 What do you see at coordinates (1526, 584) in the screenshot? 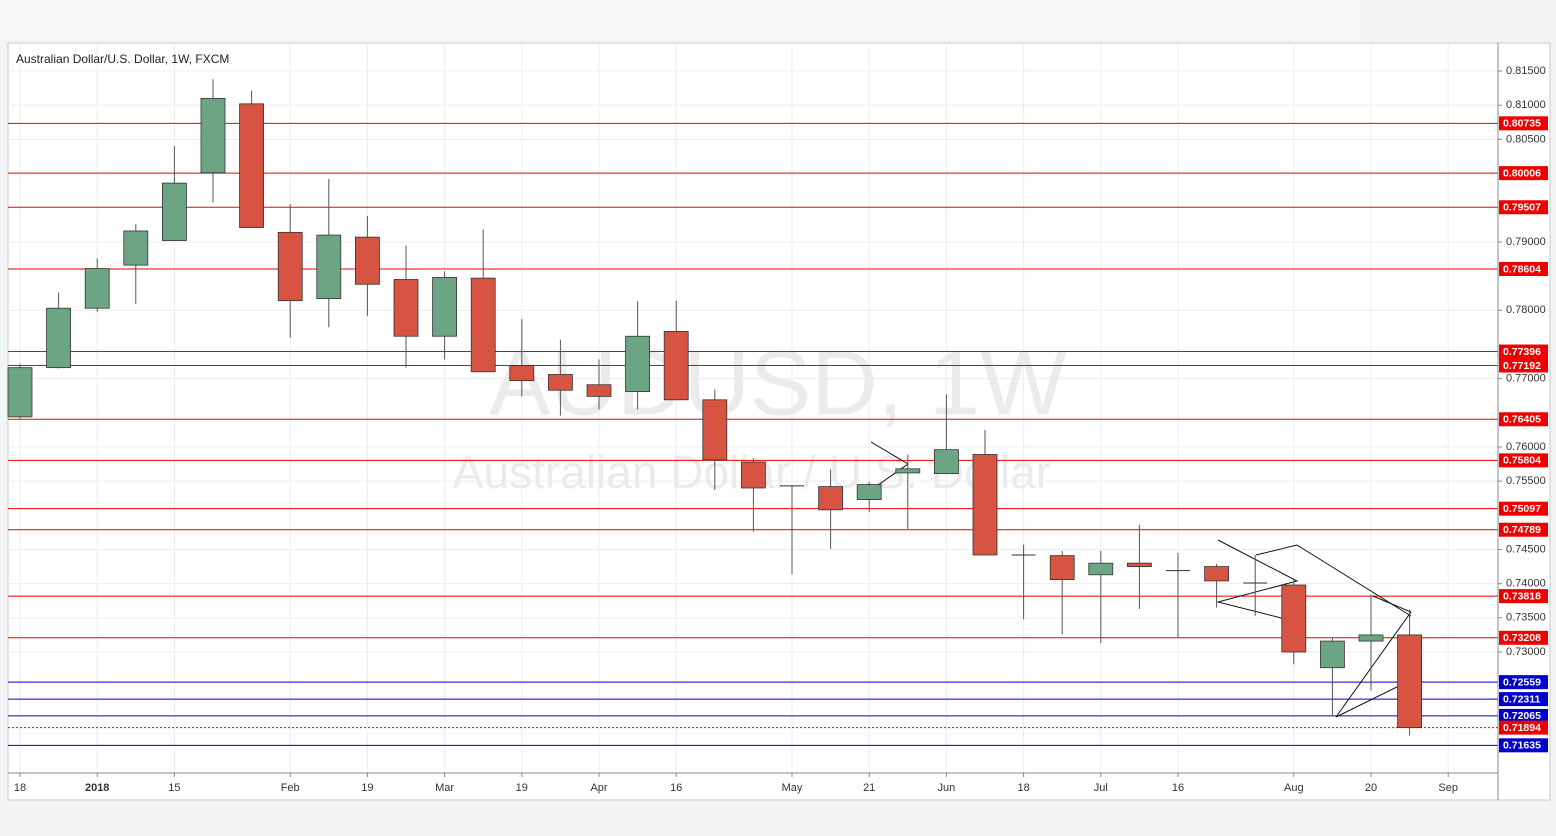
I see `y-tick-label: 0.74000` at bounding box center [1526, 584].